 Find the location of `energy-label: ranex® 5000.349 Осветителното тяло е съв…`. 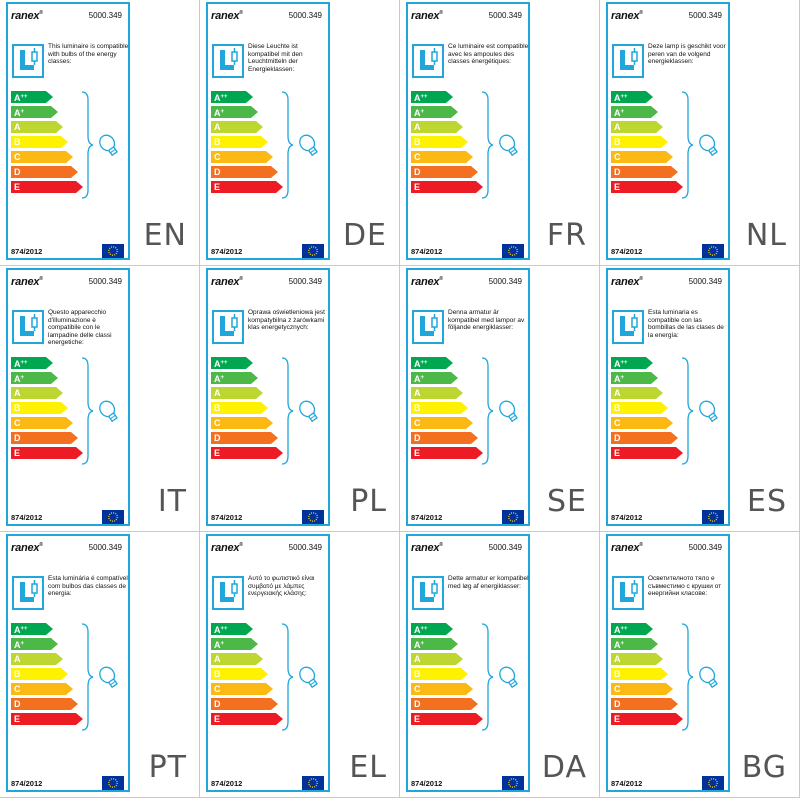

energy-label: ranex® 5000.349 Осветителното тяло е съв… is located at coordinates (668, 663).